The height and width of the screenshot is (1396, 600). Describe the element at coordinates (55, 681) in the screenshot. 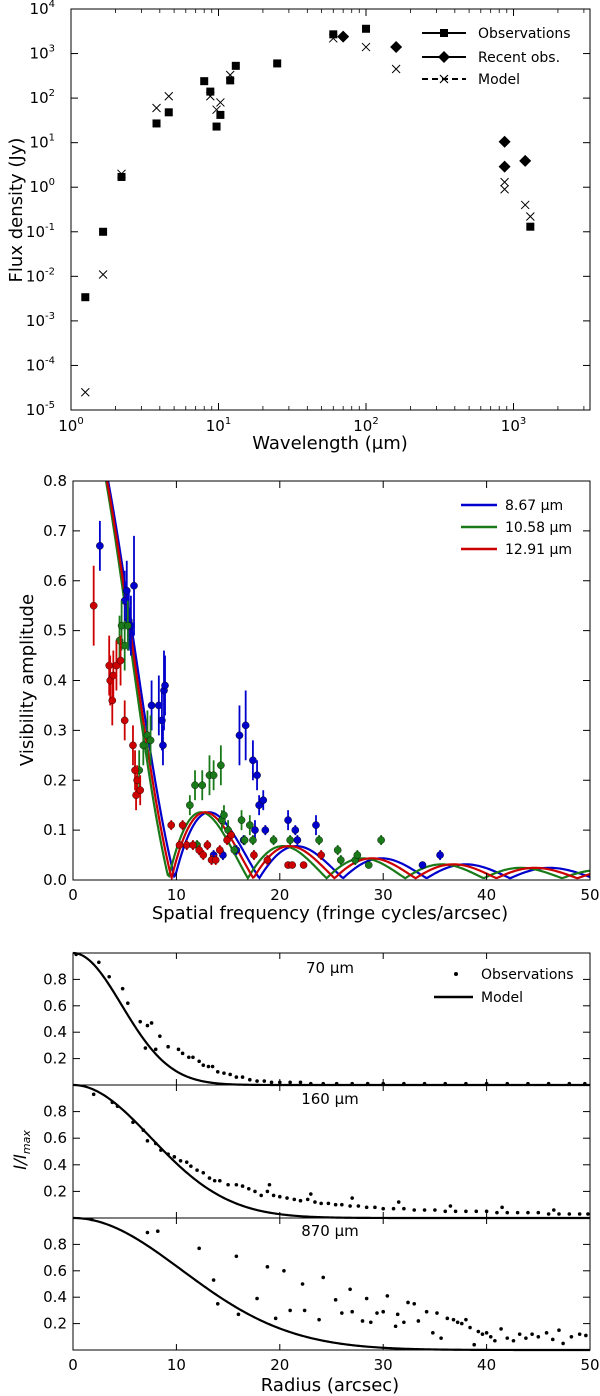

I see `visibility-y-tick-label: 0.4` at that location.